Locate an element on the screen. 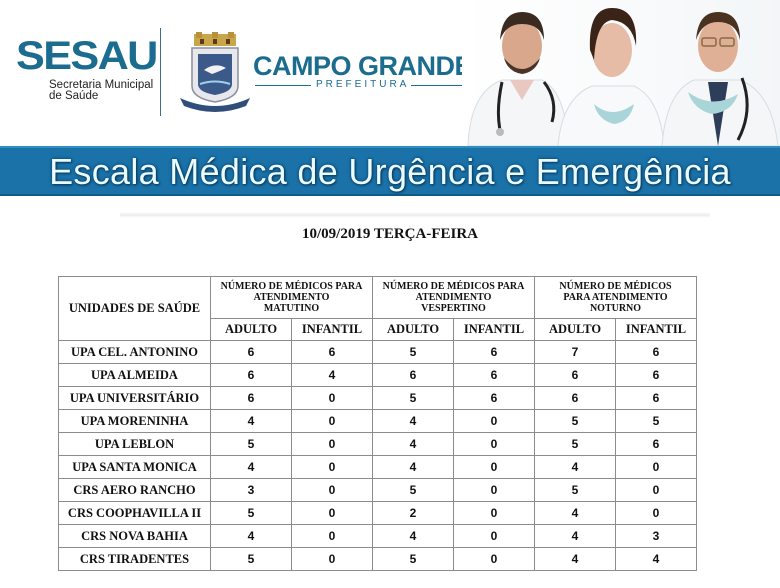 The height and width of the screenshot is (588, 780). doctors-photo is located at coordinates (621, 73).